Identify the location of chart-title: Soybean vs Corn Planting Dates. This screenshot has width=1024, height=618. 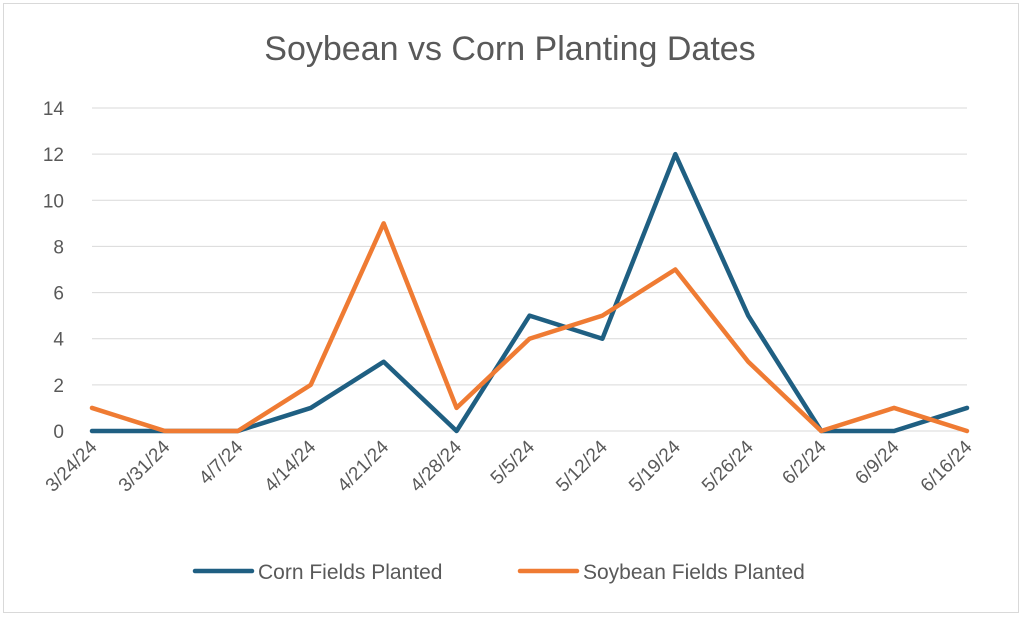
(509, 49).